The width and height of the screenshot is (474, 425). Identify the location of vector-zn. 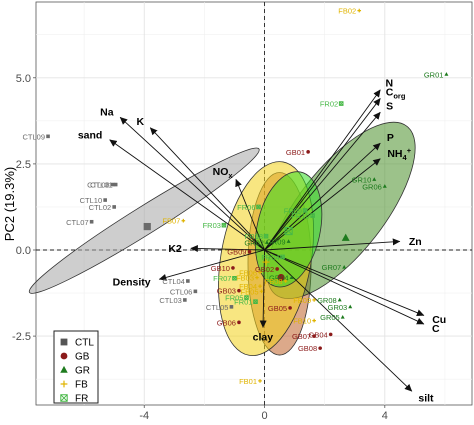
(332, 244).